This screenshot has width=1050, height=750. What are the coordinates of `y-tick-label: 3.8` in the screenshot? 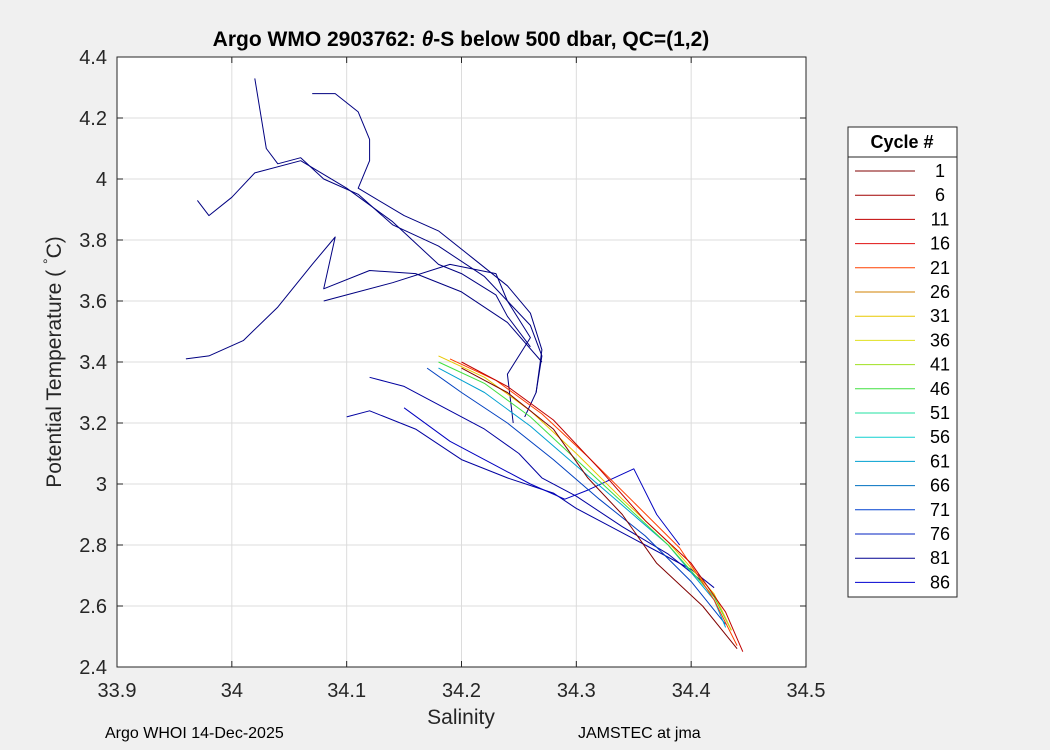 It's located at (93, 241).